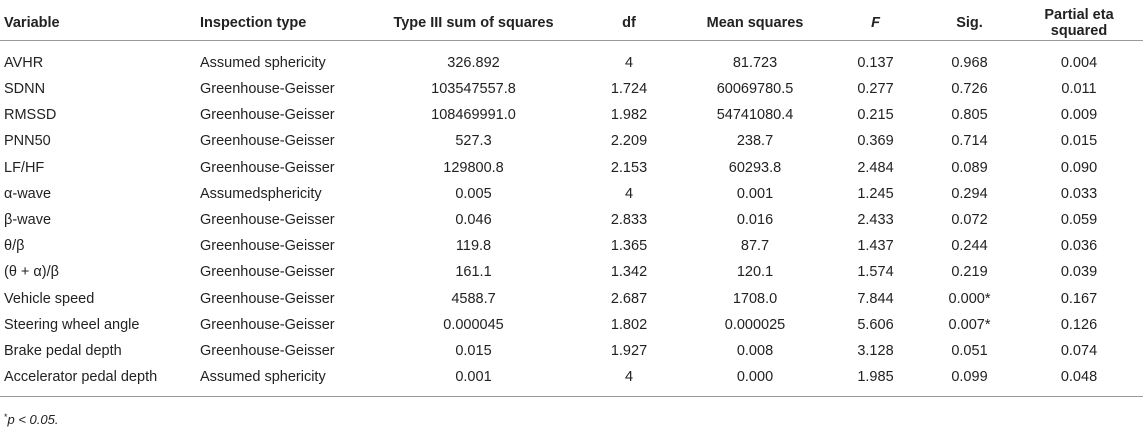 The height and width of the screenshot is (432, 1143). I want to click on cell-df: 1.982, so click(629, 115).